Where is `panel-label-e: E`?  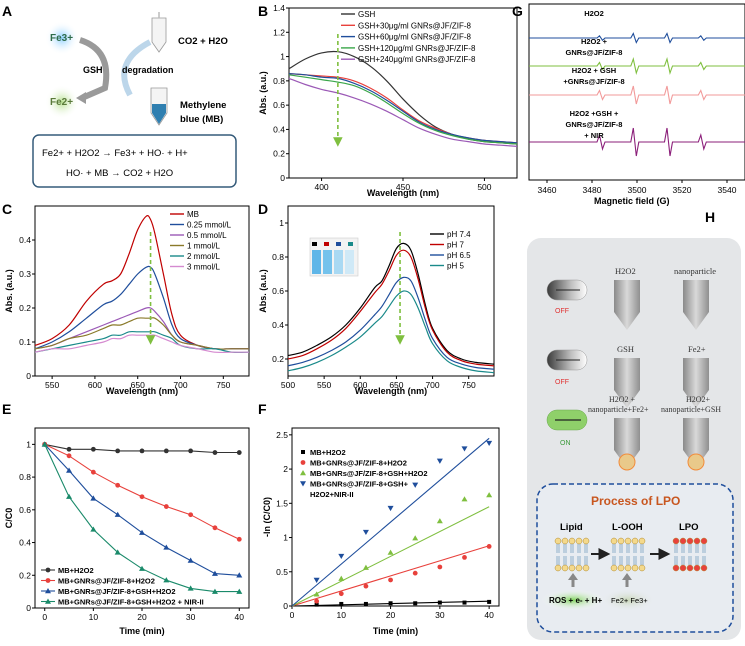
panel-label-e: E is located at coordinates (6, 409).